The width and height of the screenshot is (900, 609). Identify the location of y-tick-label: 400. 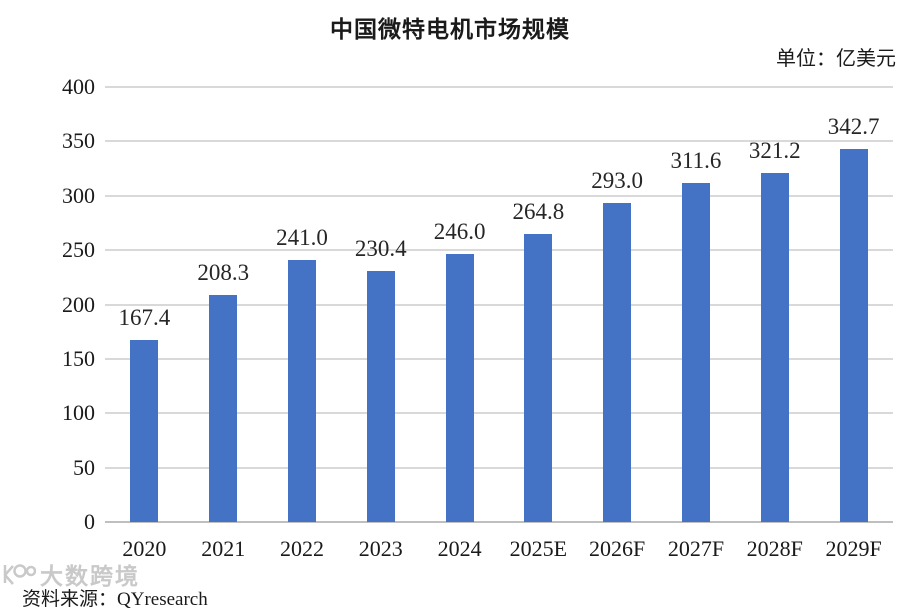
(78, 86).